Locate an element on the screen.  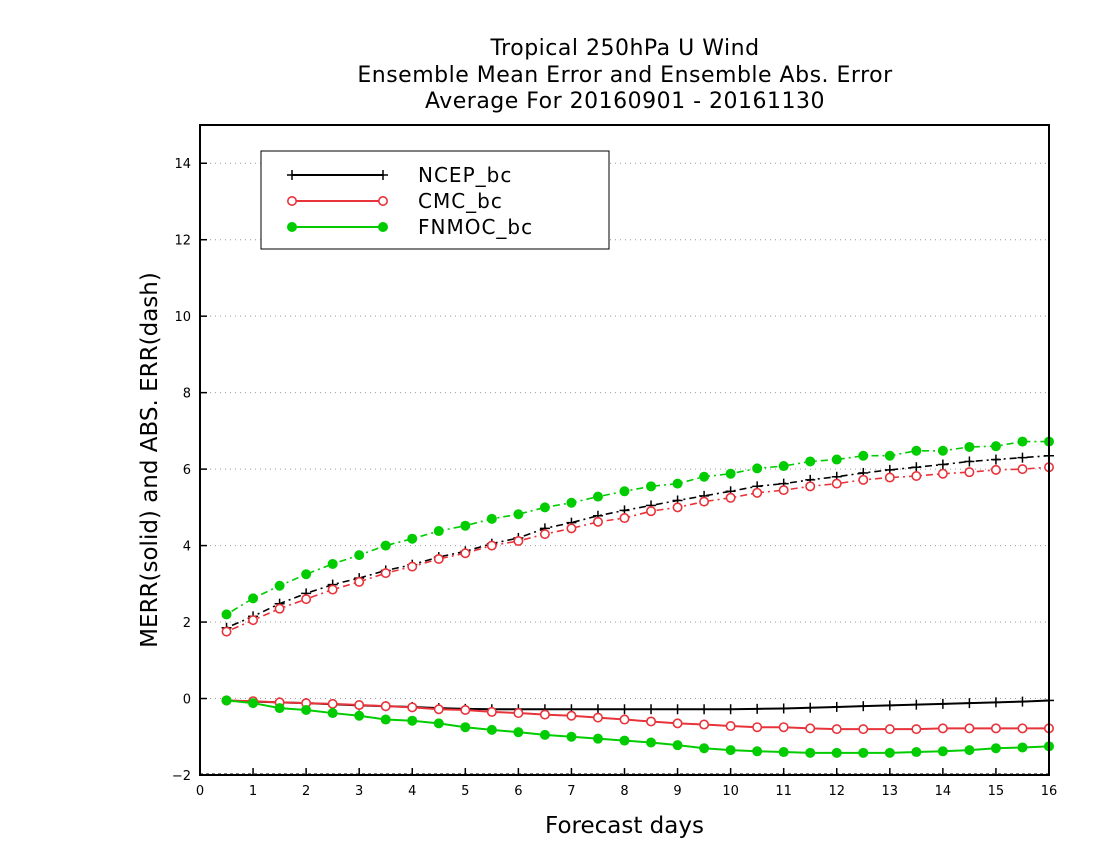
x-tick-label: 16 is located at coordinates (1049, 791).